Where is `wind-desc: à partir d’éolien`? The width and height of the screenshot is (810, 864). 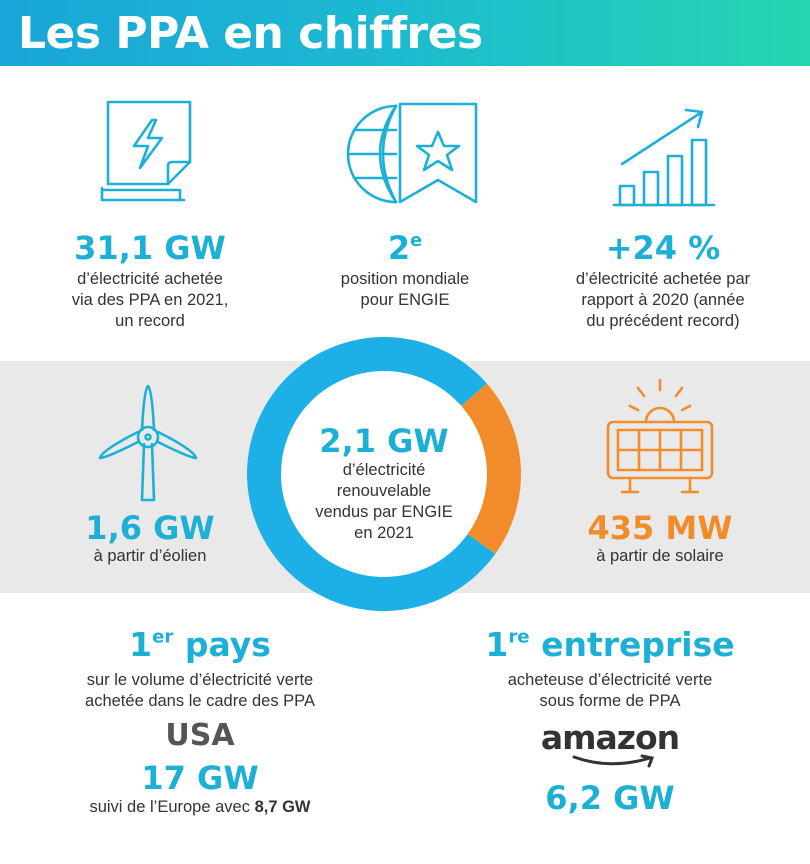 wind-desc: à partir d’éolien is located at coordinates (150, 556).